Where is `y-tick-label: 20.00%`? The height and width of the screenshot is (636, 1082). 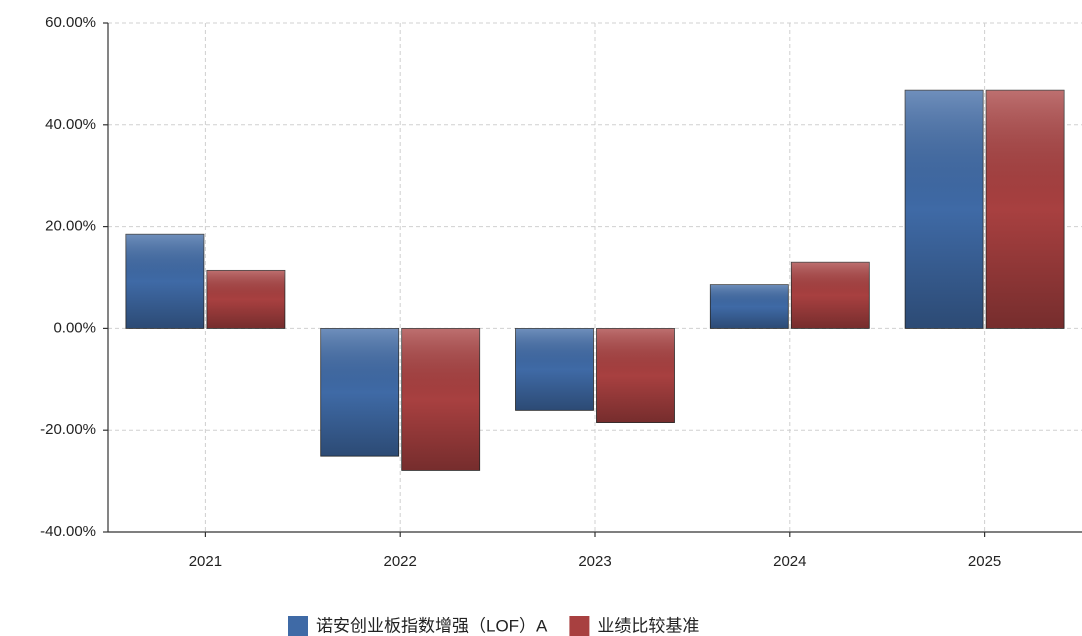 y-tick-label: 20.00% is located at coordinates (70, 226).